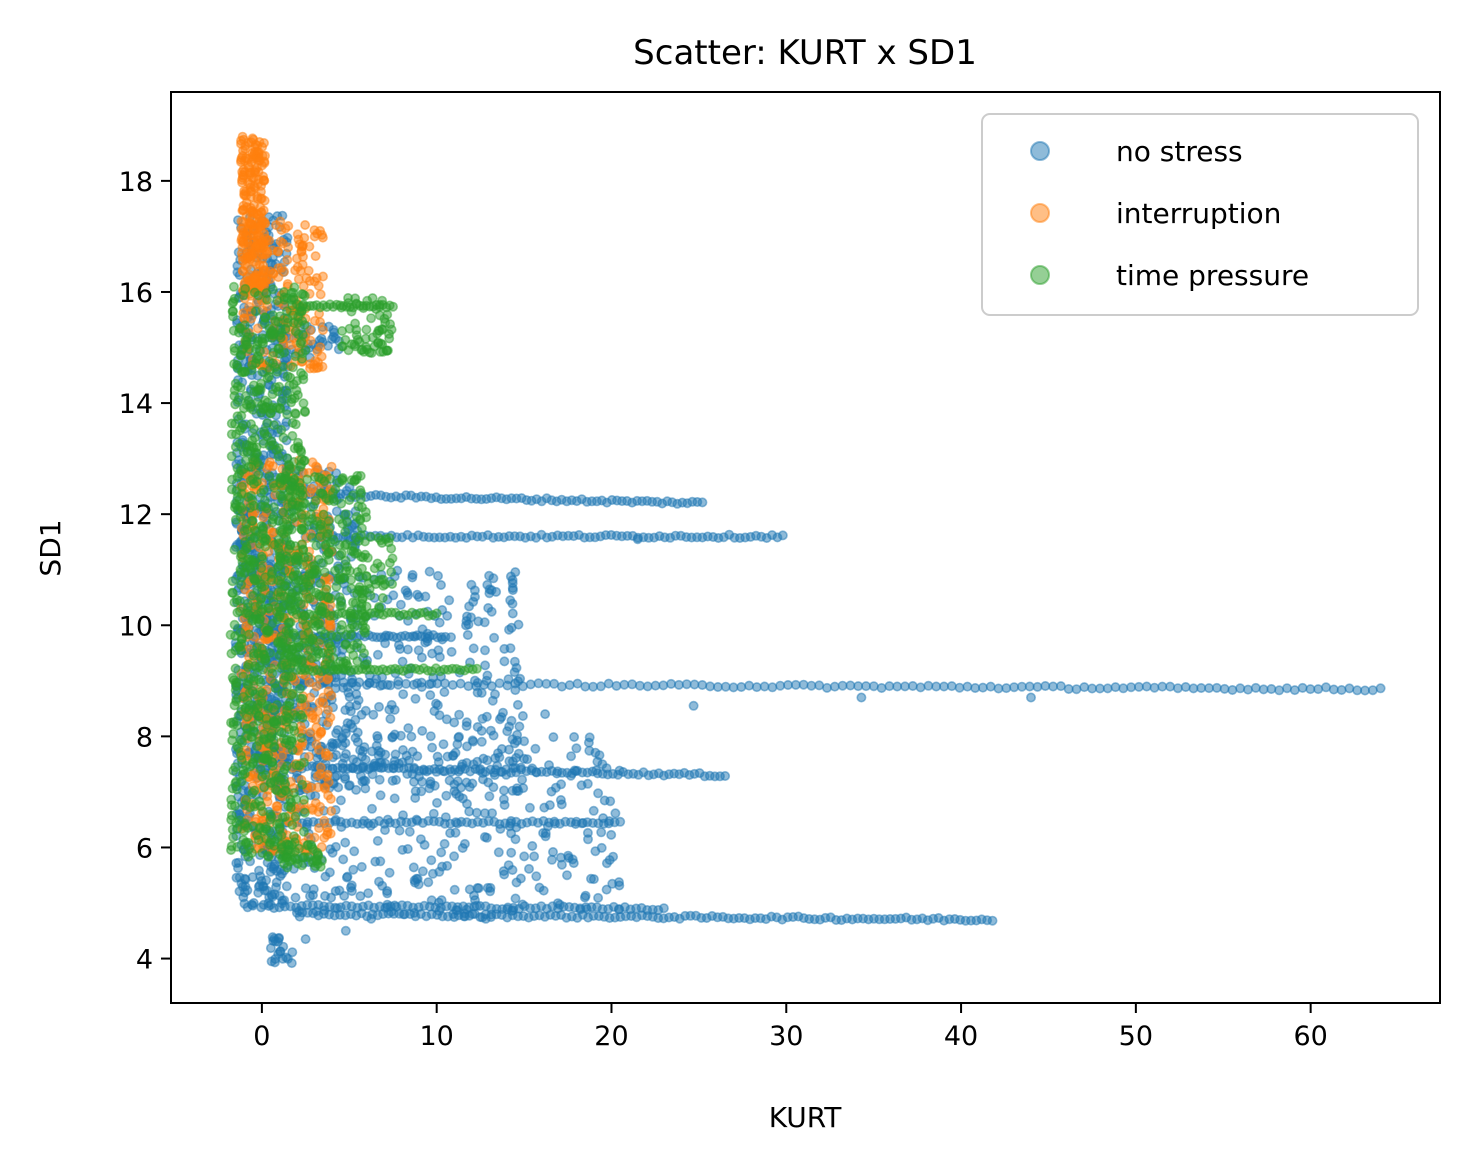 The image size is (1469, 1166). I want to click on x-tick-label: 20, so click(611, 1036).